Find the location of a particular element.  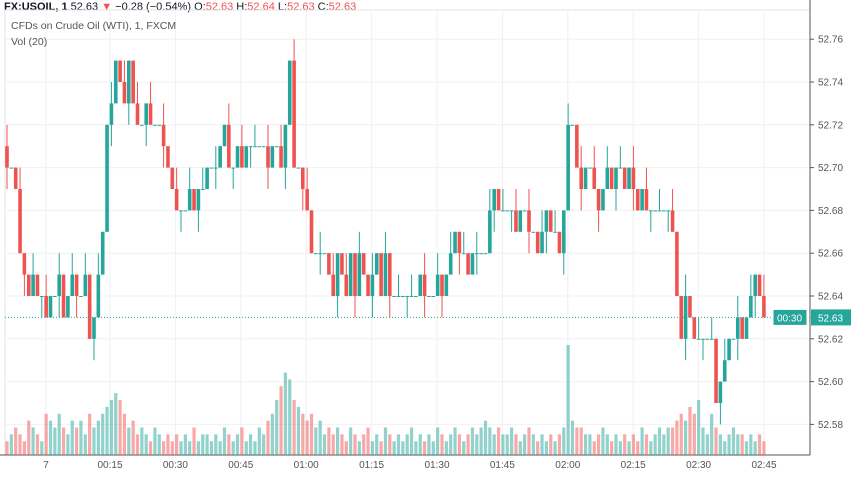

x-tick-label: 00:30 is located at coordinates (175, 465).